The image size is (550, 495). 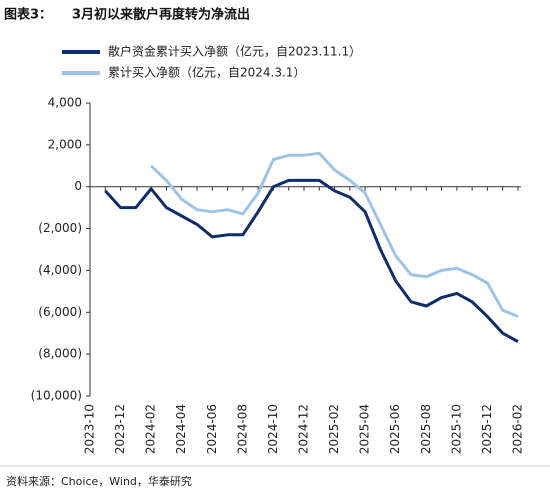 What do you see at coordinates (234, 51) in the screenshot?
I see `legend-label: 散户资金累计买入净额（亿元，自2023.11.1）` at bounding box center [234, 51].